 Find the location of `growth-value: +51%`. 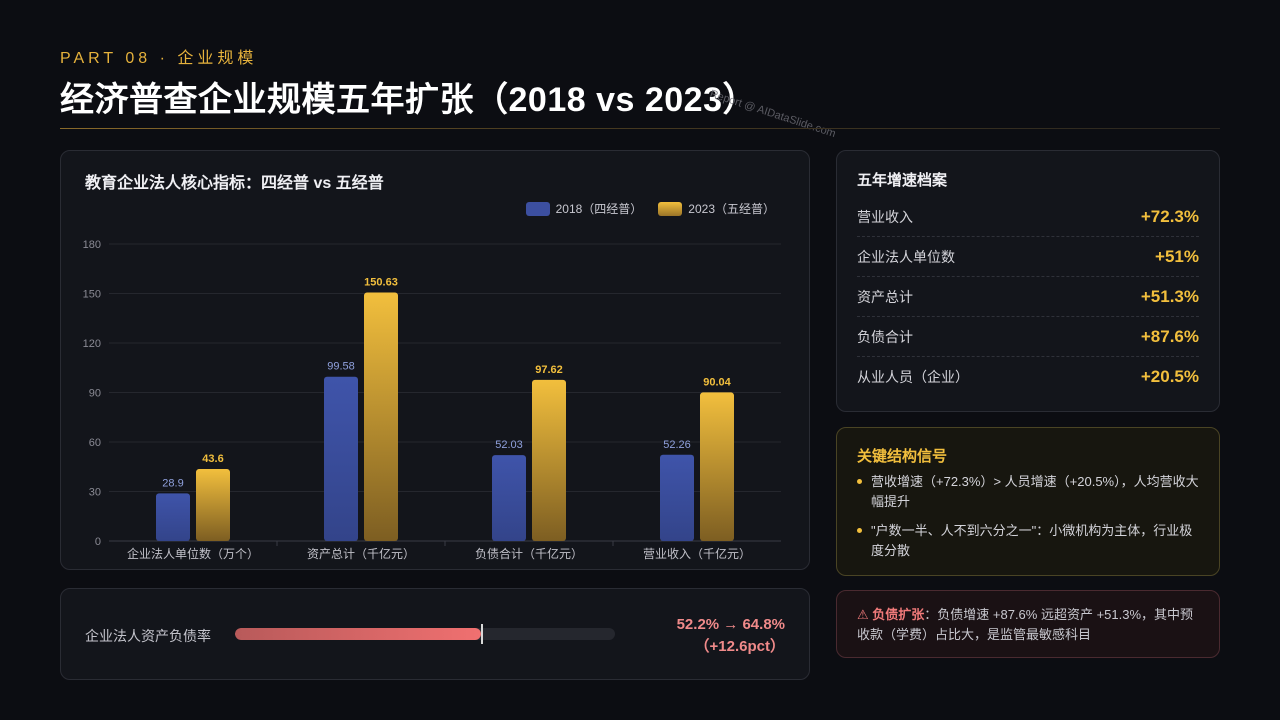

growth-value: +51% is located at coordinates (1177, 256).